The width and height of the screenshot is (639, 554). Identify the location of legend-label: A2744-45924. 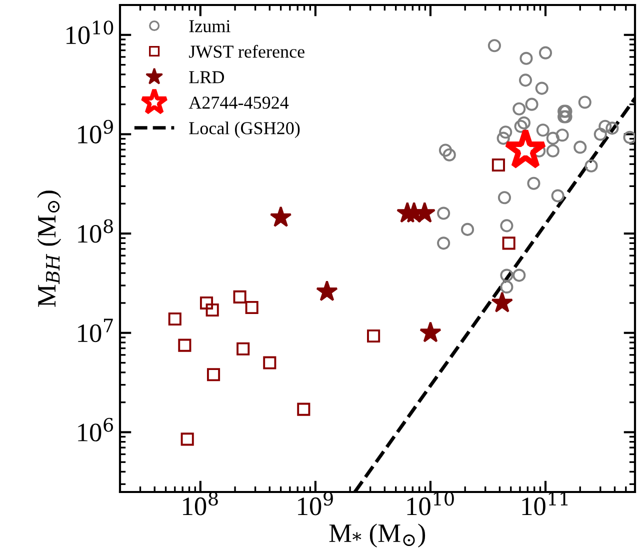
(238, 102).